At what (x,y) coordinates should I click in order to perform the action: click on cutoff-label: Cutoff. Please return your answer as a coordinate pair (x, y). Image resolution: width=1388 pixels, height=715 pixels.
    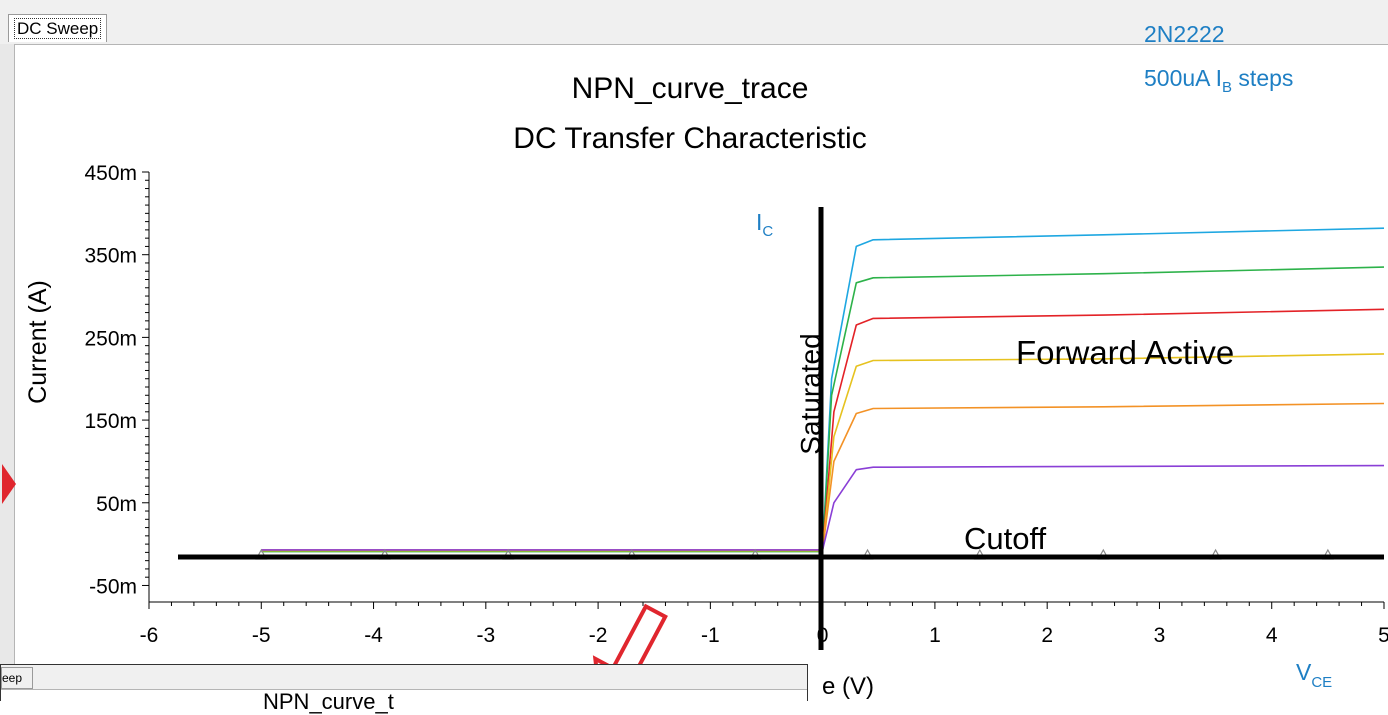
    Looking at the image, I should click on (1005, 538).